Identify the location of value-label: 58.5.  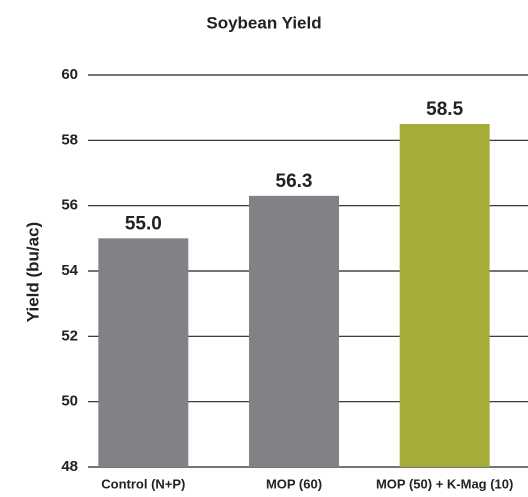
(444, 109).